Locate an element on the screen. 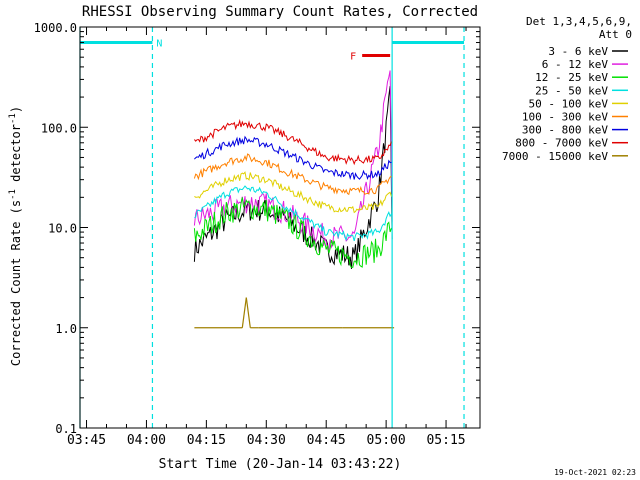 The height and width of the screenshot is (480, 640). legend-header: Det 1,3,4,5,6,9, is located at coordinates (579, 21).